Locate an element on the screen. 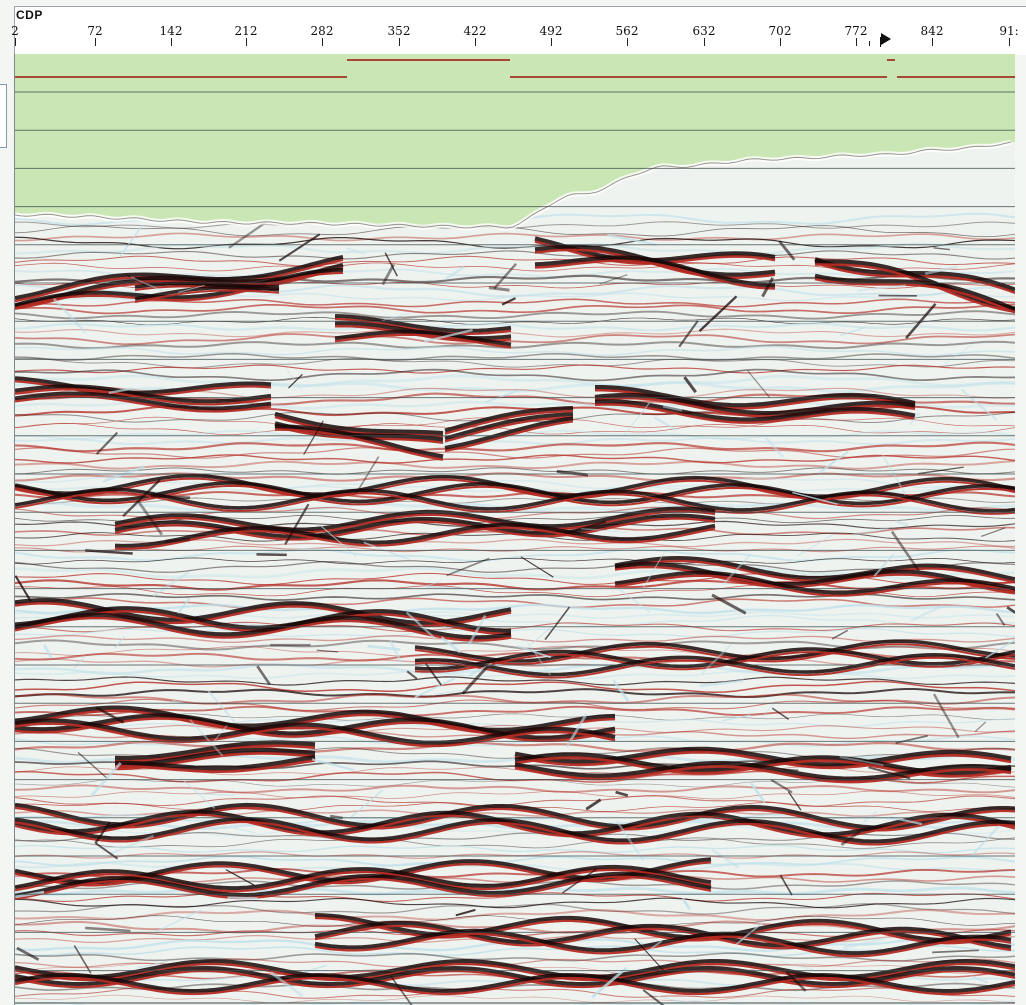 This screenshot has width=1026, height=1005. side-panel-tab is located at coordinates (3, 116).